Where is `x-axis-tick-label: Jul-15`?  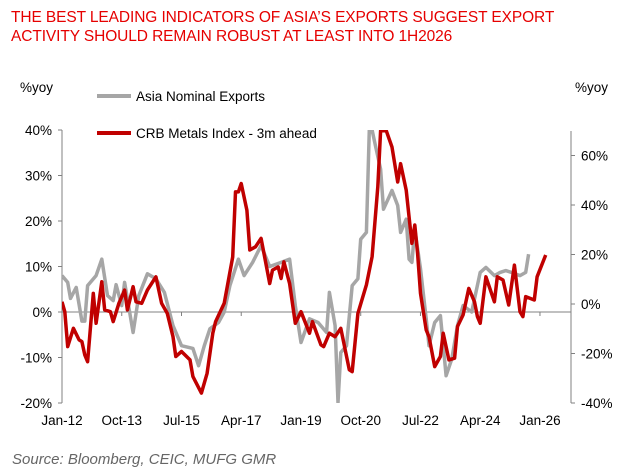
x-axis-tick-label: Jul-15 is located at coordinates (181, 420).